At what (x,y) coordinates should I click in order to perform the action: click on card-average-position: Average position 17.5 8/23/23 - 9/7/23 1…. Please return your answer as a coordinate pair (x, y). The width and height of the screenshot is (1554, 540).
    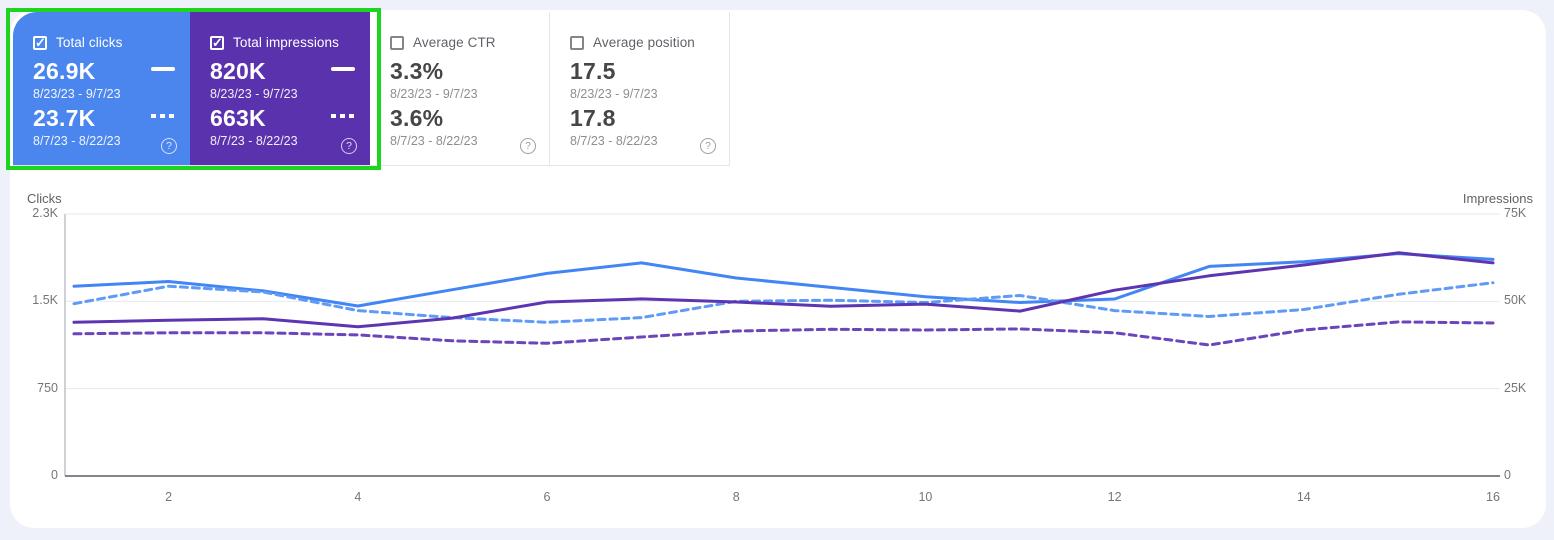
    Looking at the image, I should click on (640, 89).